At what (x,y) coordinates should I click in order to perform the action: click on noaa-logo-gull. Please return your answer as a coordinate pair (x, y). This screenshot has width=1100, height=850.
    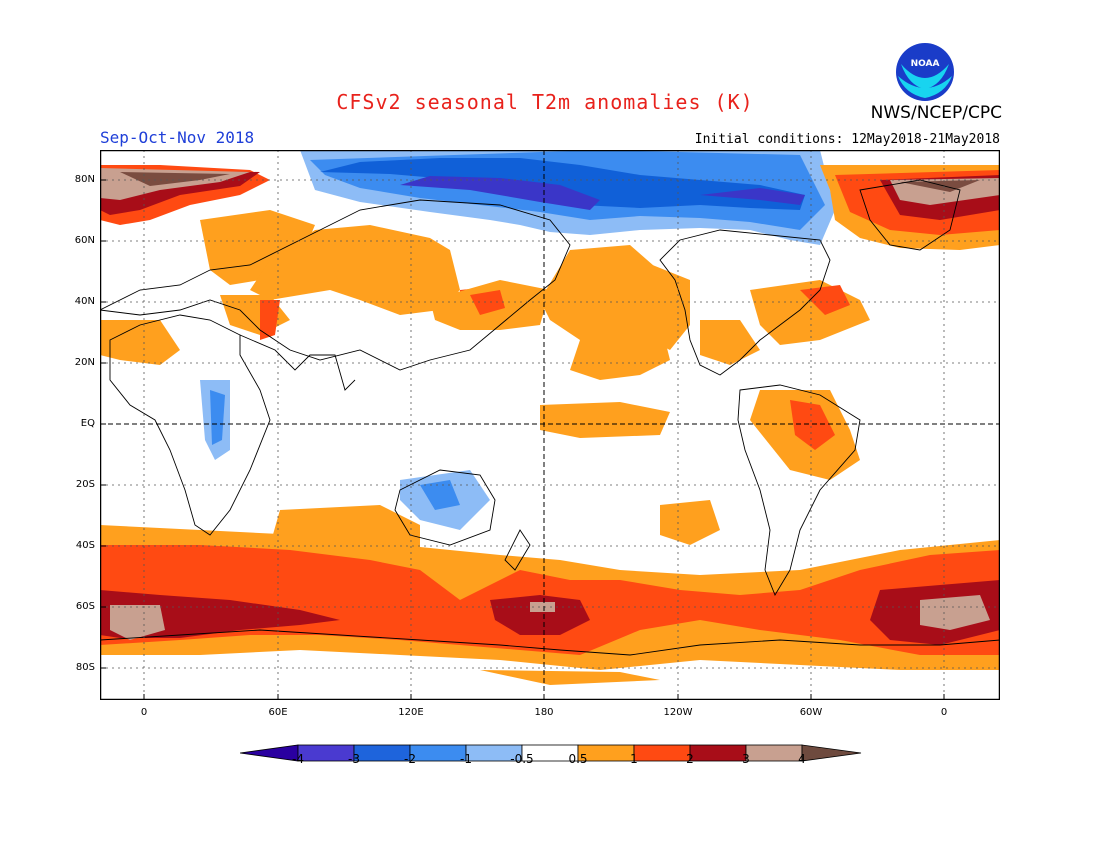
    Looking at the image, I should click on (925, 87).